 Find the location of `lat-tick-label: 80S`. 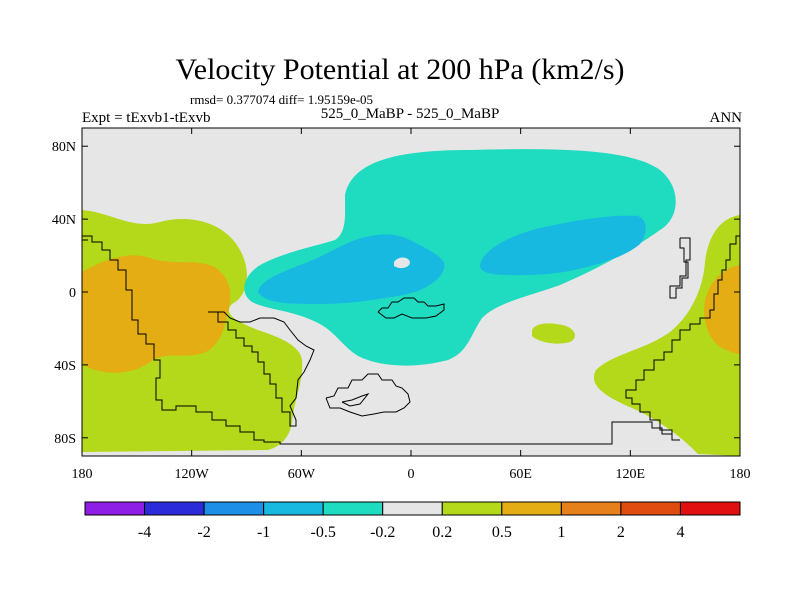

lat-tick-label: 80S is located at coordinates (65, 439).